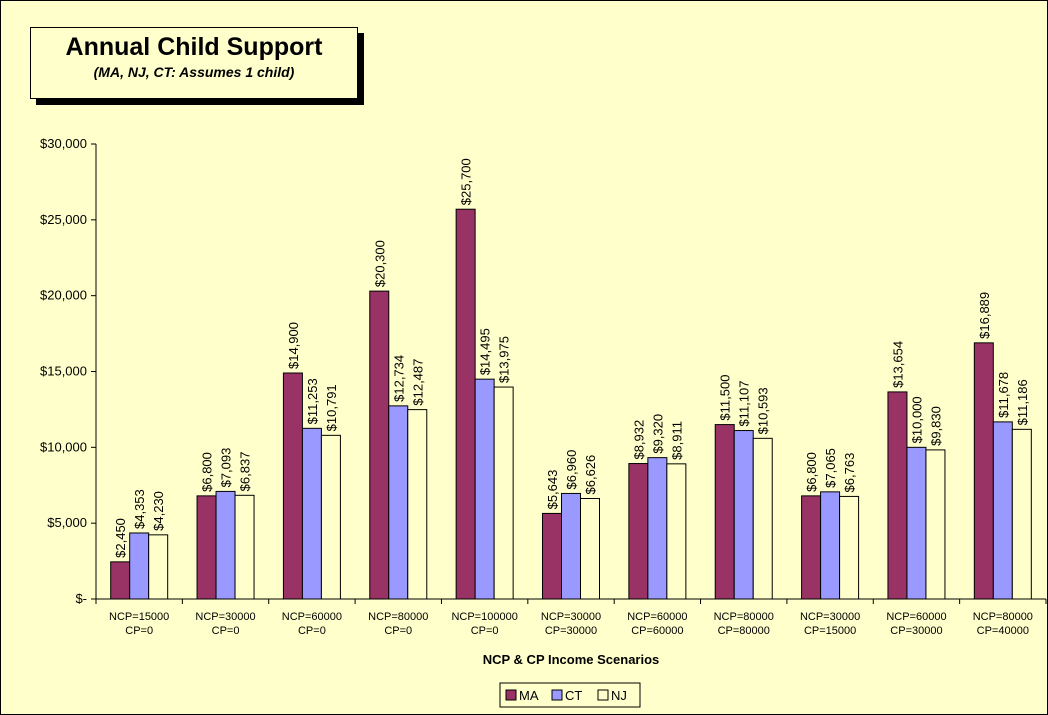 Image resolution: width=1048 pixels, height=715 pixels. I want to click on data-label: $12,734, so click(398, 378).